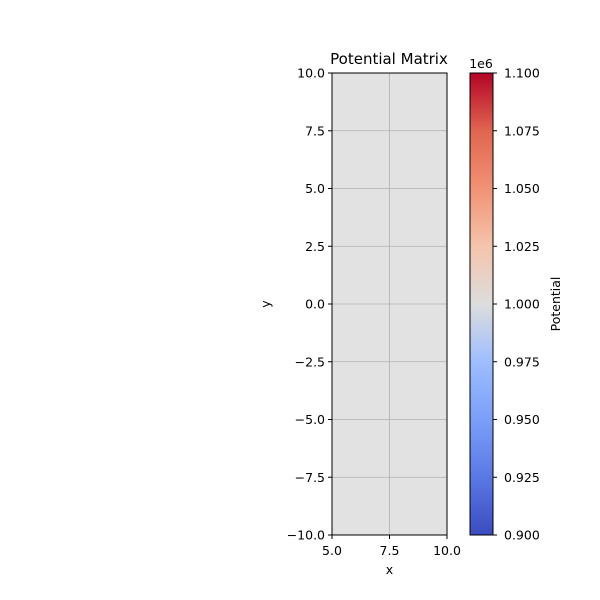 Image resolution: width=600 pixels, height=600 pixels. I want to click on y-tick-label: 5.0, so click(315, 188).